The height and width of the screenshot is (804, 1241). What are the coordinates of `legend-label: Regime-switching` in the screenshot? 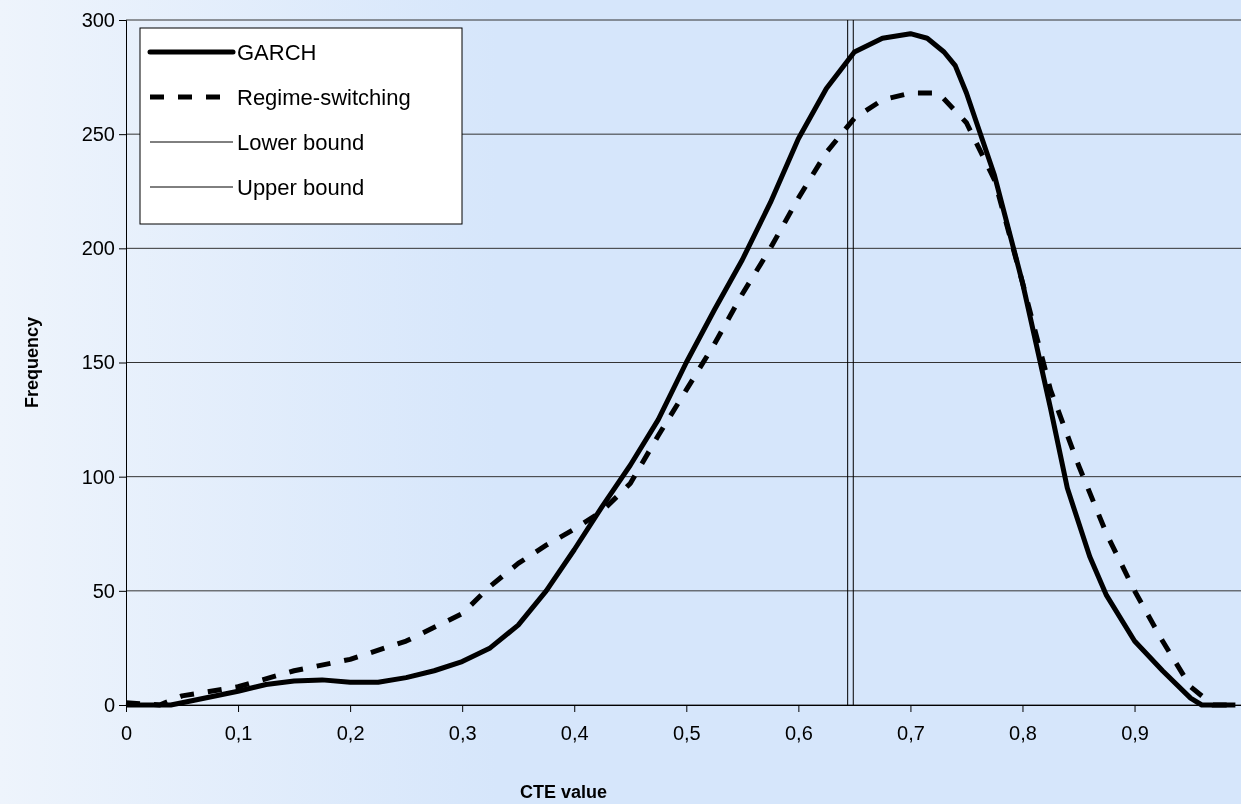 It's located at (324, 97).